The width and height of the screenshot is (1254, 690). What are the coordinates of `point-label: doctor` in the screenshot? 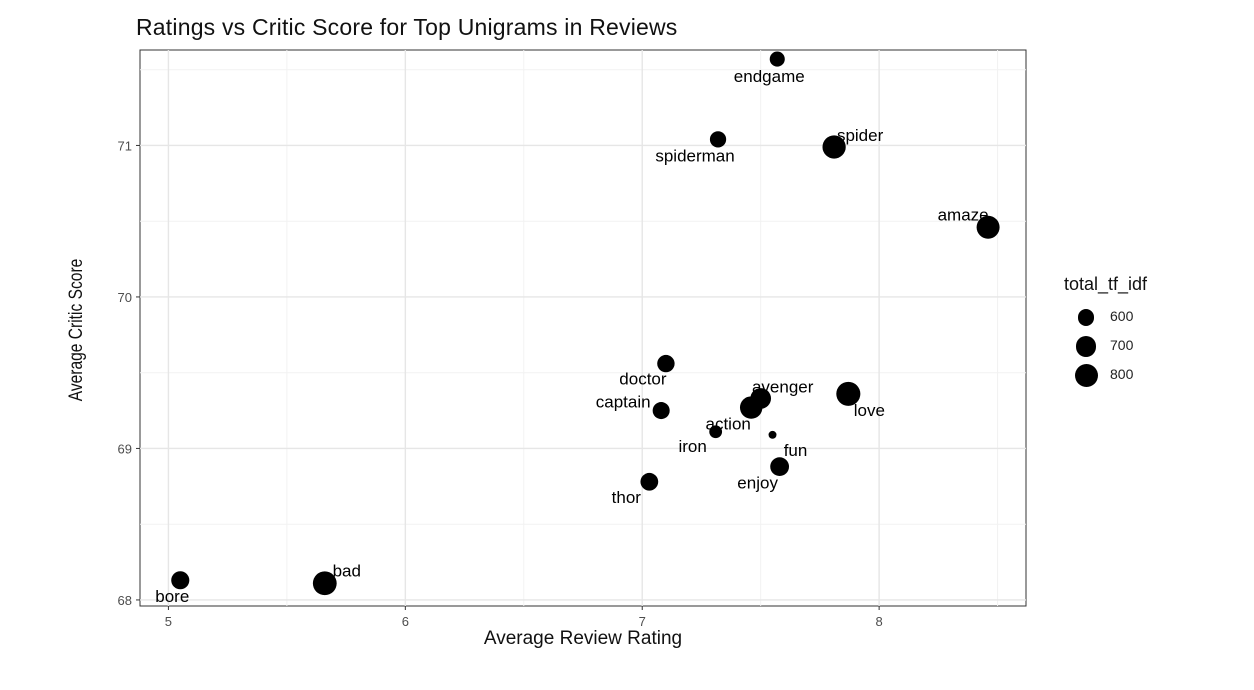 It's located at (643, 379).